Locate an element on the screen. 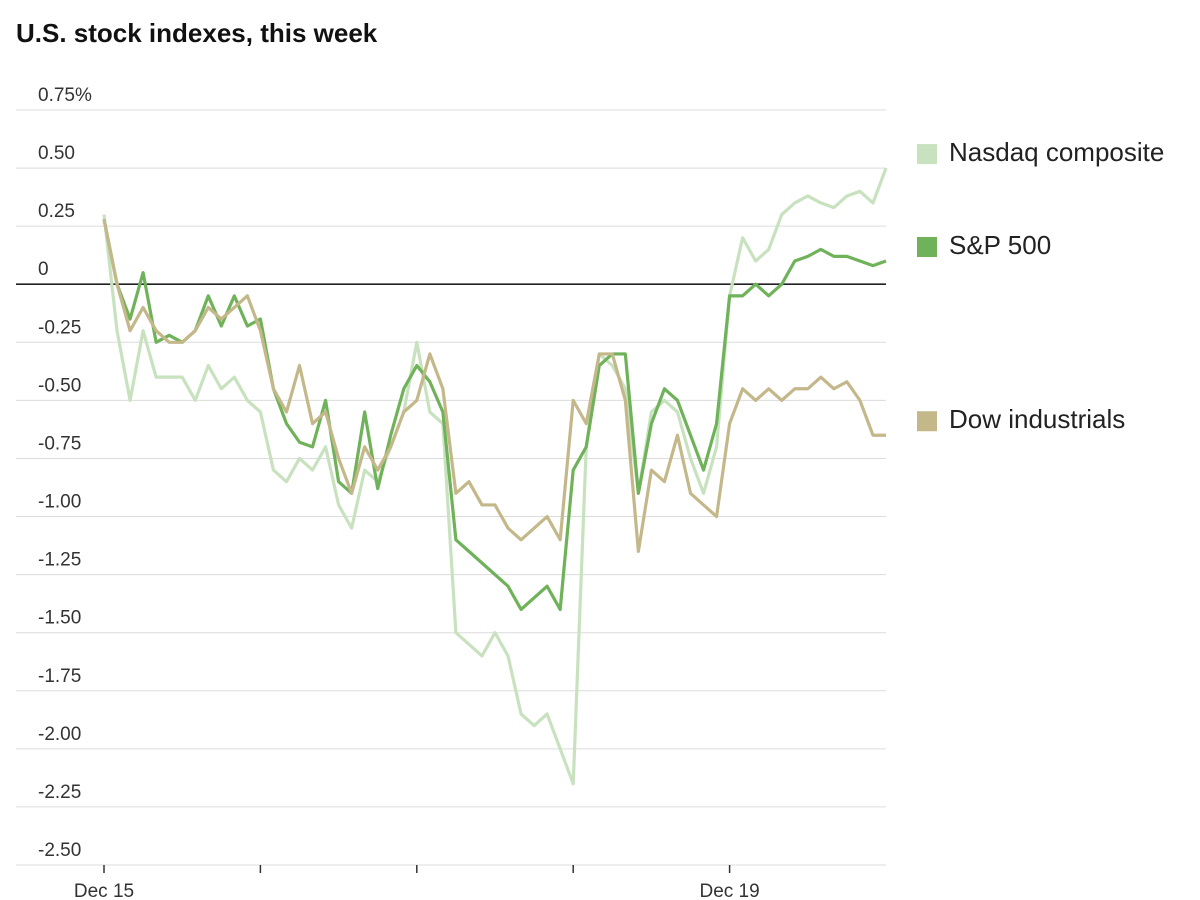 This screenshot has width=1200, height=900. legend-label: S&P 500 is located at coordinates (1000, 245).